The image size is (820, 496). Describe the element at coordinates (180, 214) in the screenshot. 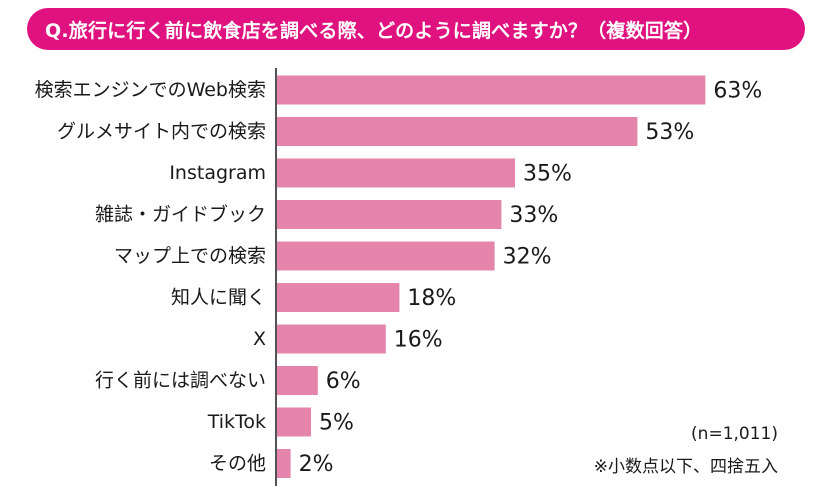

I see `category-label-3: 雑誌・ガイドブック` at that location.